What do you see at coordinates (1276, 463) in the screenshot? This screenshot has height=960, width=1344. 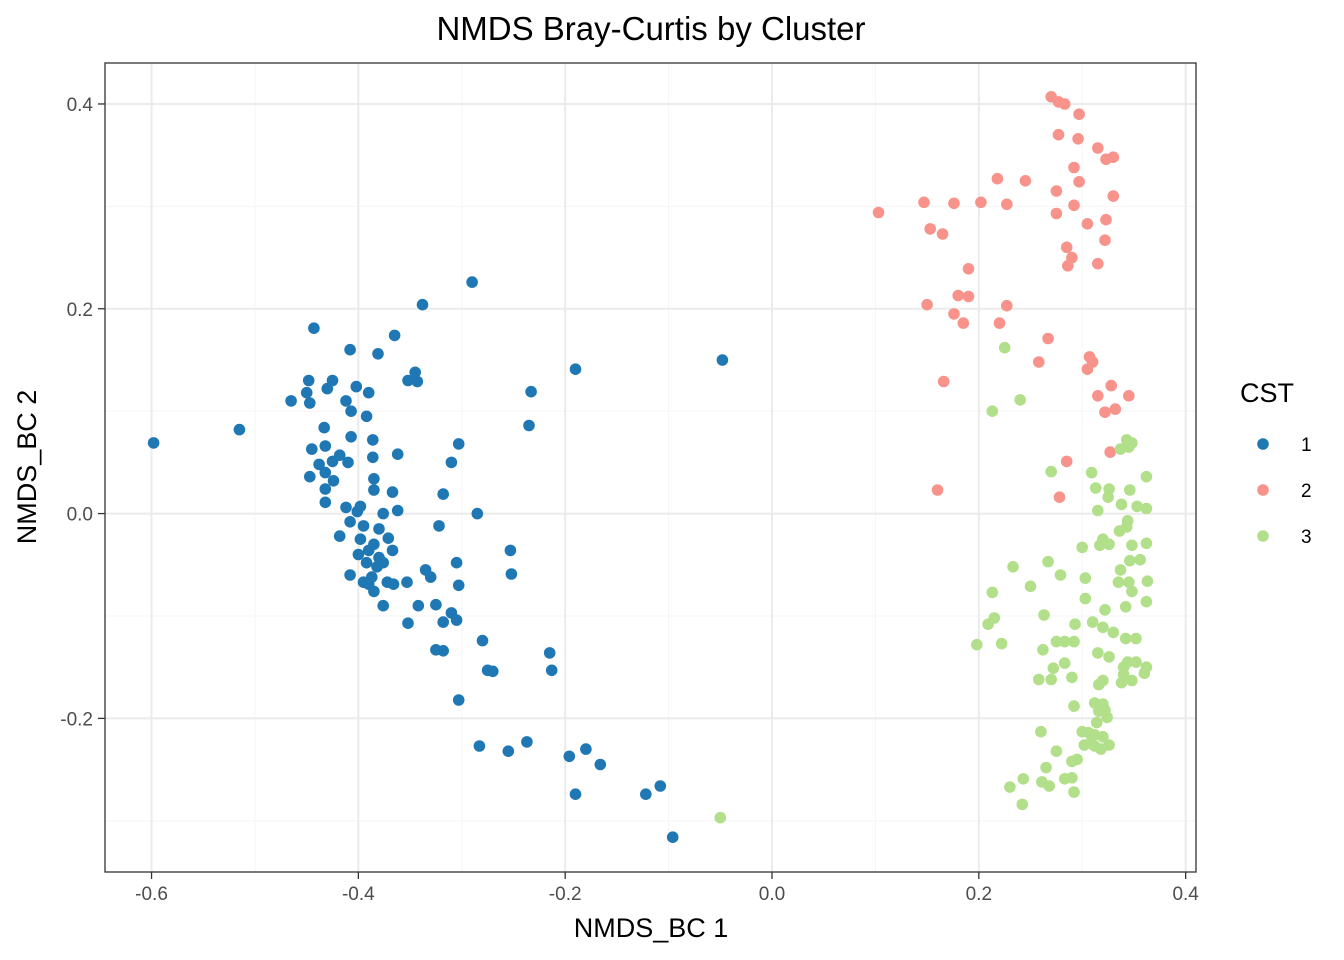 I see `legend: CST 1 2 3` at bounding box center [1276, 463].